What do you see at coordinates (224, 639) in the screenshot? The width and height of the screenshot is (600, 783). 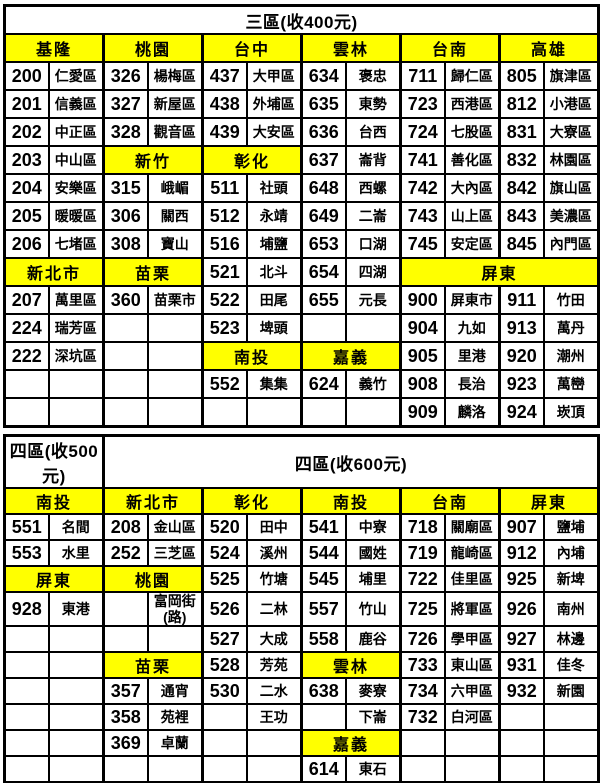 I see `postal-code-cell: 527` at bounding box center [224, 639].